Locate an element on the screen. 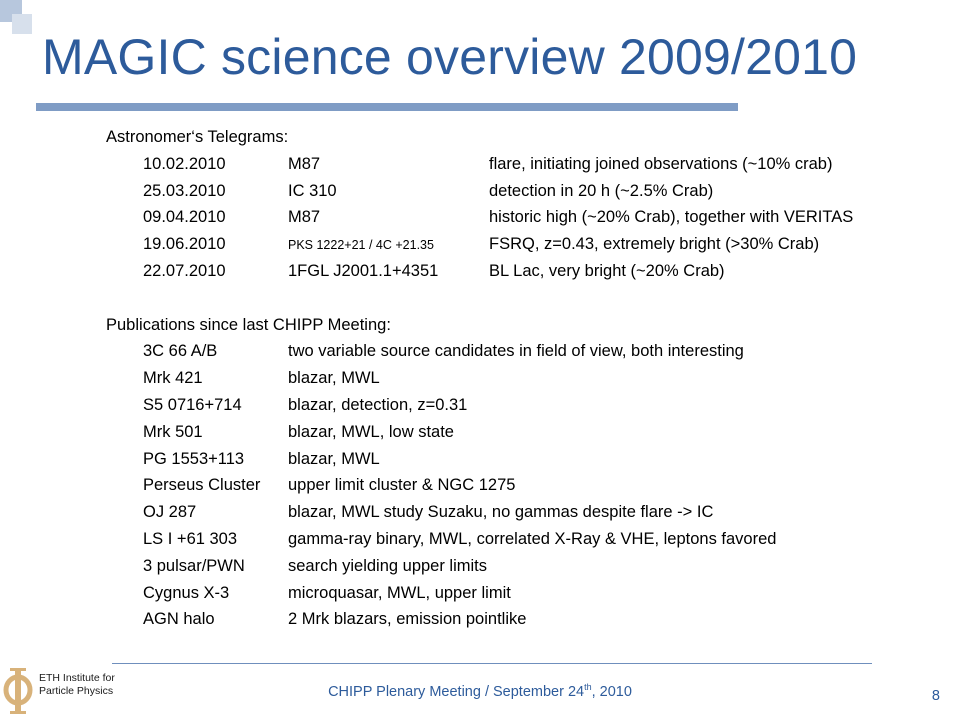 The height and width of the screenshot is (725, 960). publication-source: Mrk 421 is located at coordinates (173, 378).